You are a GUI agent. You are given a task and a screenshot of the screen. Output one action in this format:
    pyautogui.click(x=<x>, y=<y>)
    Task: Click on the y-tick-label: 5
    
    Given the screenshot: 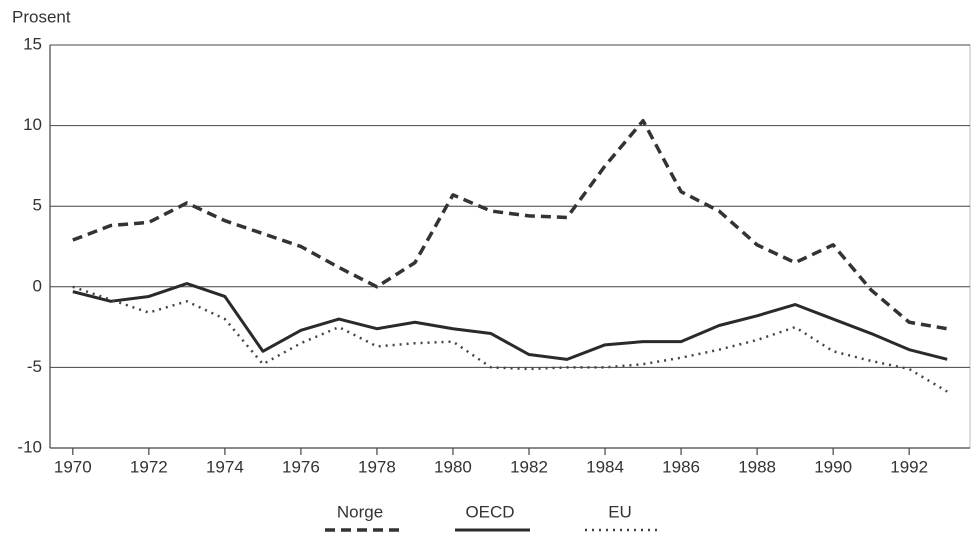 What is the action you would take?
    pyautogui.click(x=37, y=205)
    